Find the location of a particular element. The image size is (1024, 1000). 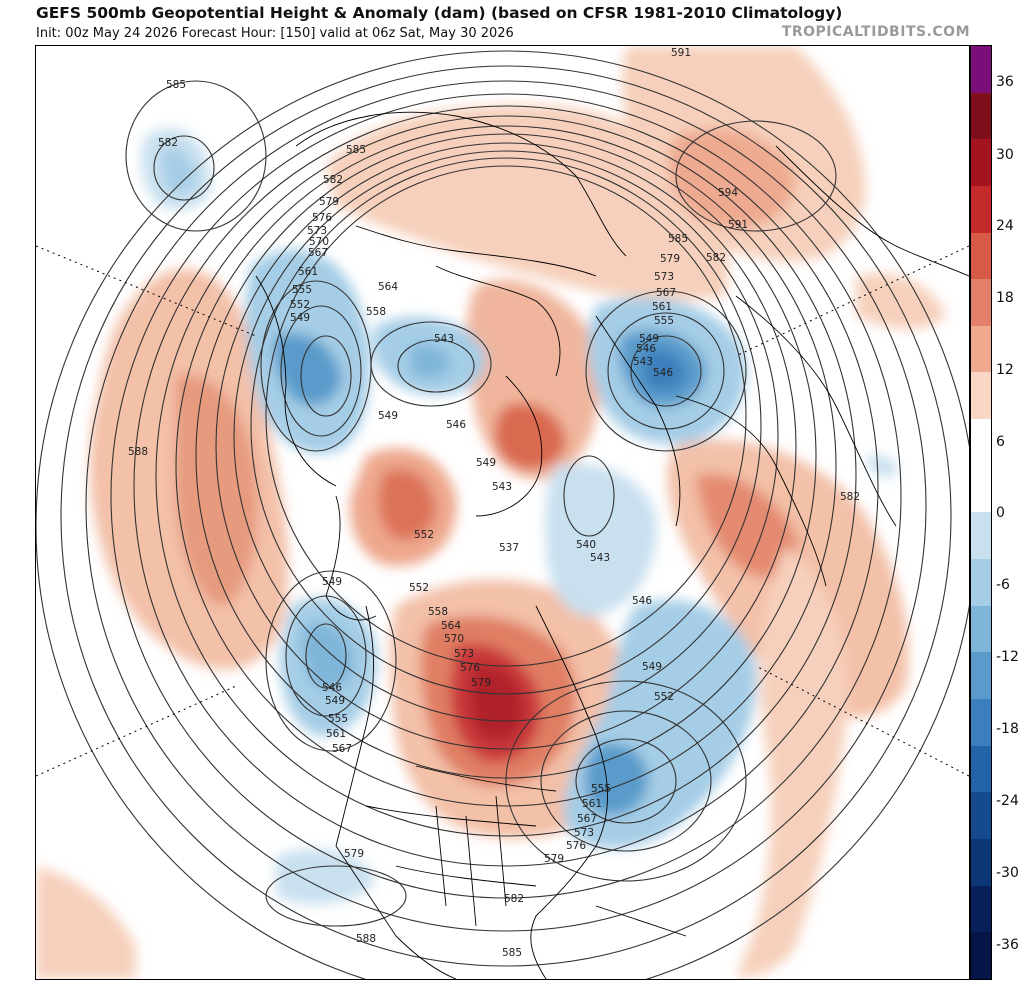

colorbar-tick-label: 6 is located at coordinates (1000, 442).